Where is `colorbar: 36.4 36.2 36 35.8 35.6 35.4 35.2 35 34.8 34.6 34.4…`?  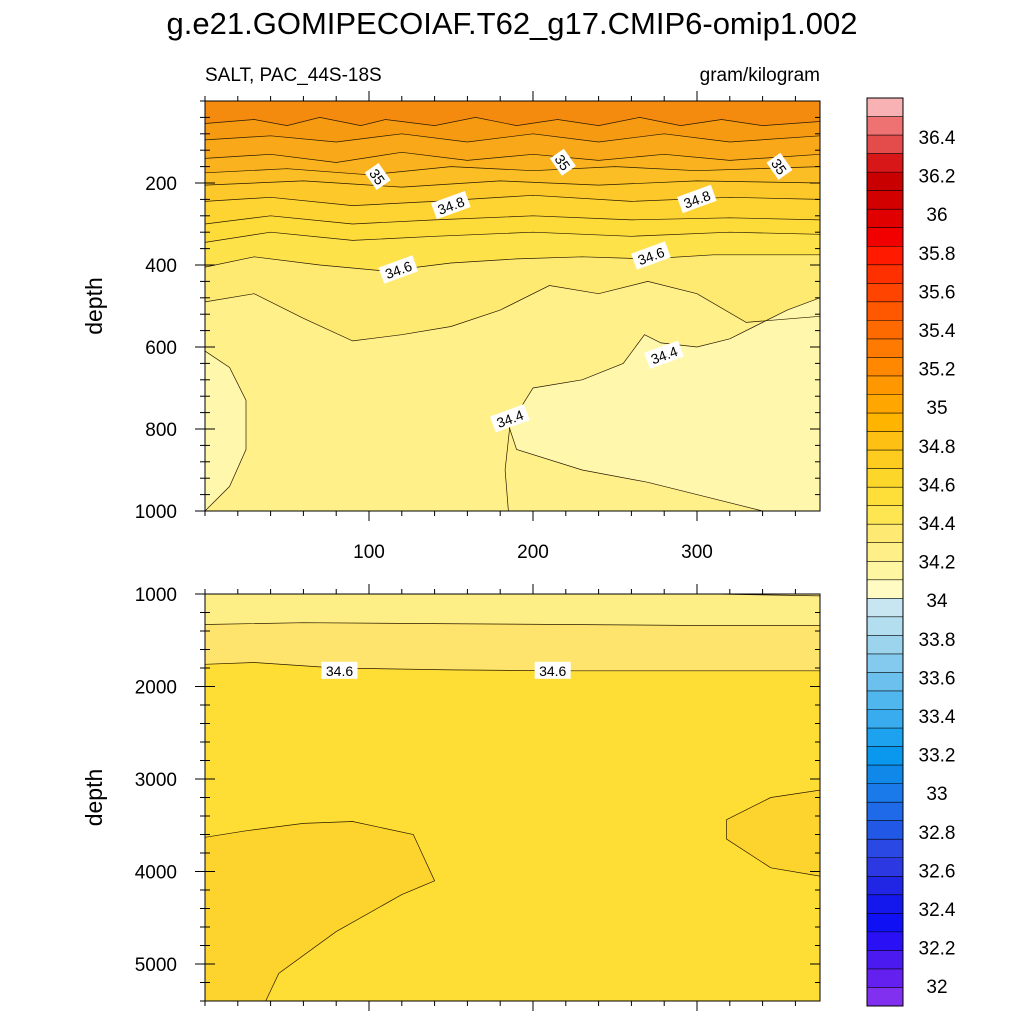 colorbar: 36.4 36.2 36 35.8 35.6 35.4 35.2 35 34.8 34.6 34.4… is located at coordinates (911, 552).